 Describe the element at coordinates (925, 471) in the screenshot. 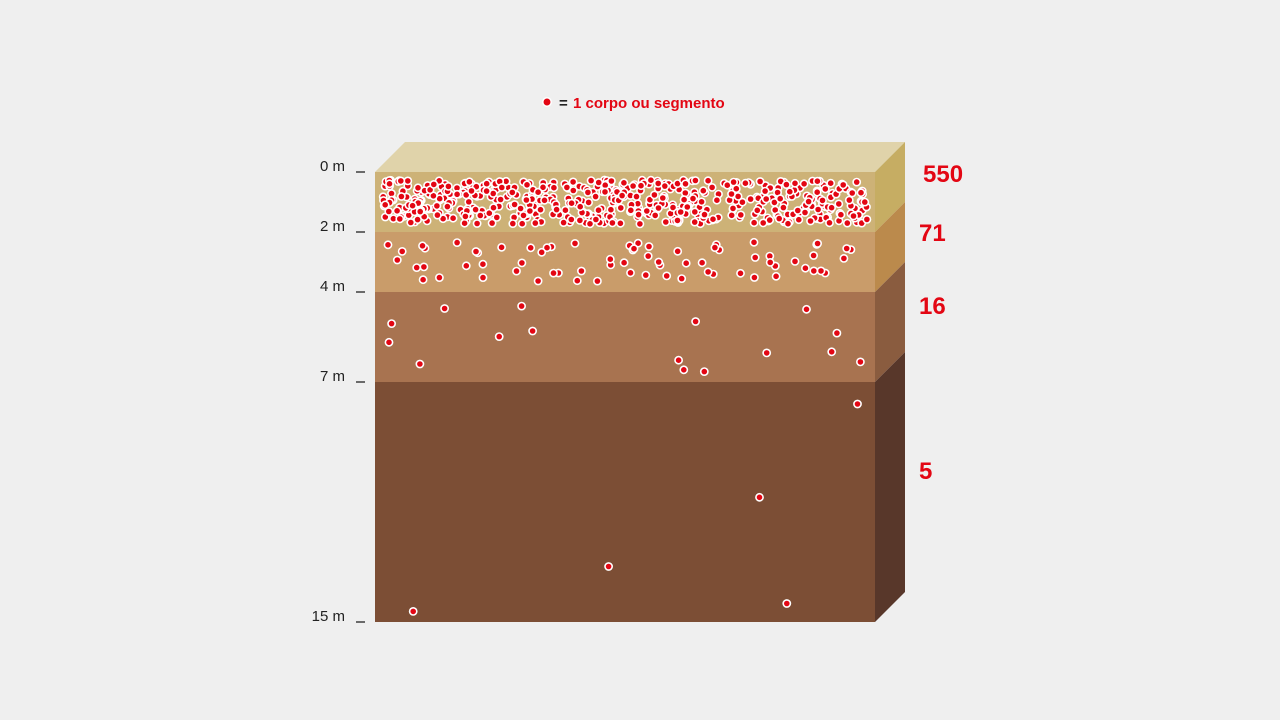

I see `layer-count: 5` at that location.